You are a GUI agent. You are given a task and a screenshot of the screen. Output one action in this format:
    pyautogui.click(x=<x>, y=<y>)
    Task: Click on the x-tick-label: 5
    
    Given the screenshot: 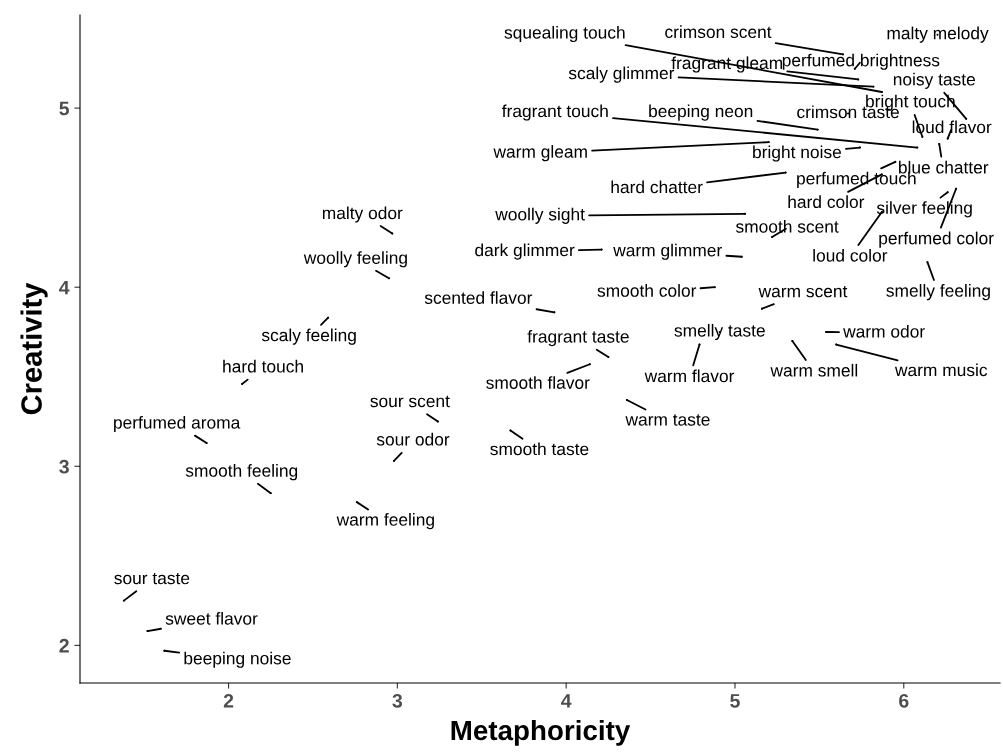 What is the action you would take?
    pyautogui.click(x=735, y=701)
    